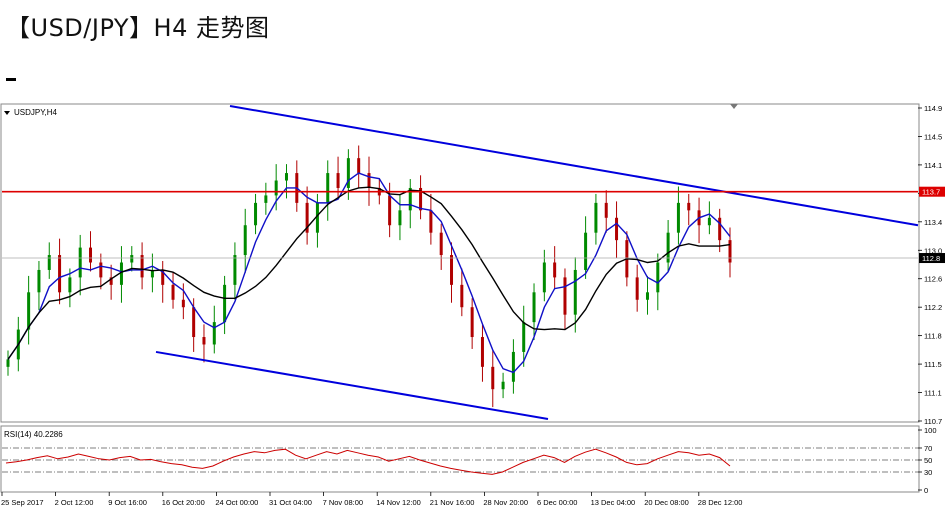 This screenshot has width=945, height=513. I want to click on time-tick-label: 6 Dec 00:00, so click(557, 502).